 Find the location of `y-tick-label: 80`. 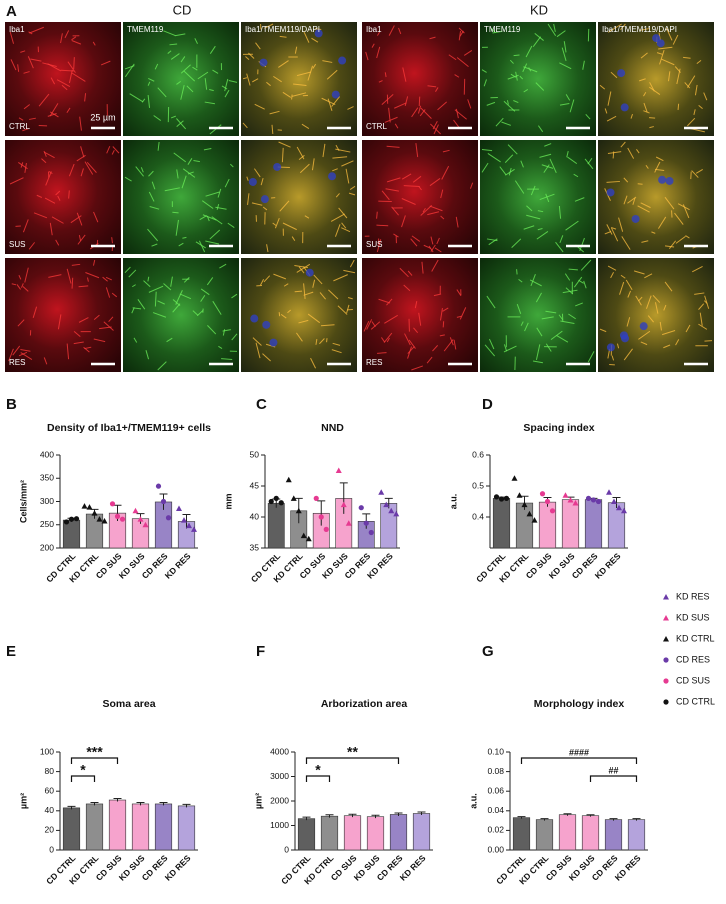

y-tick-label: 80 is located at coordinates (50, 771).